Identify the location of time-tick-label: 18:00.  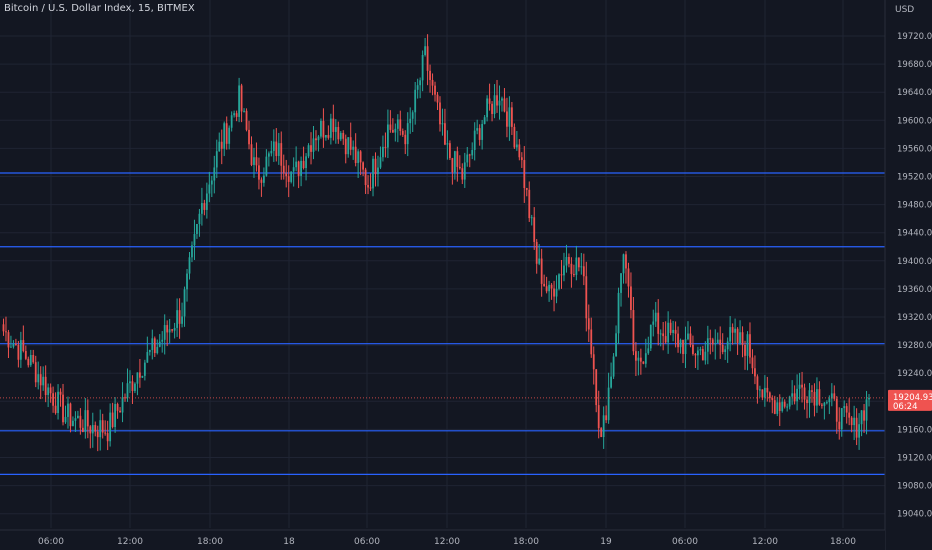
(843, 542).